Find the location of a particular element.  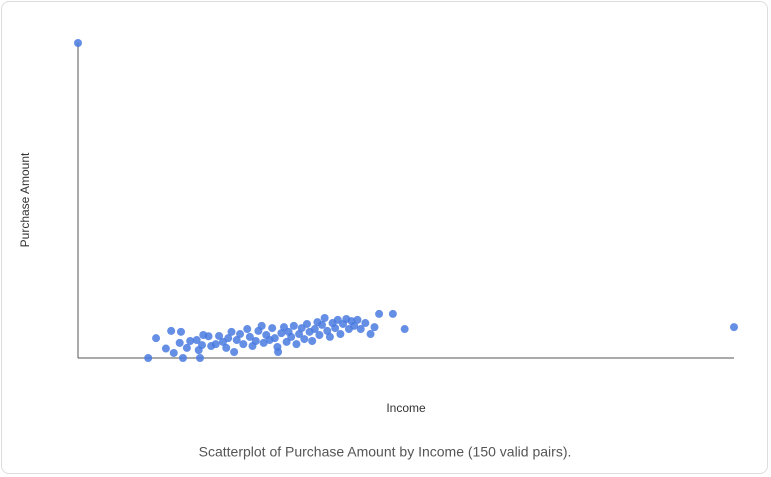

y-axis-label: Purchase Amount is located at coordinates (25, 199).